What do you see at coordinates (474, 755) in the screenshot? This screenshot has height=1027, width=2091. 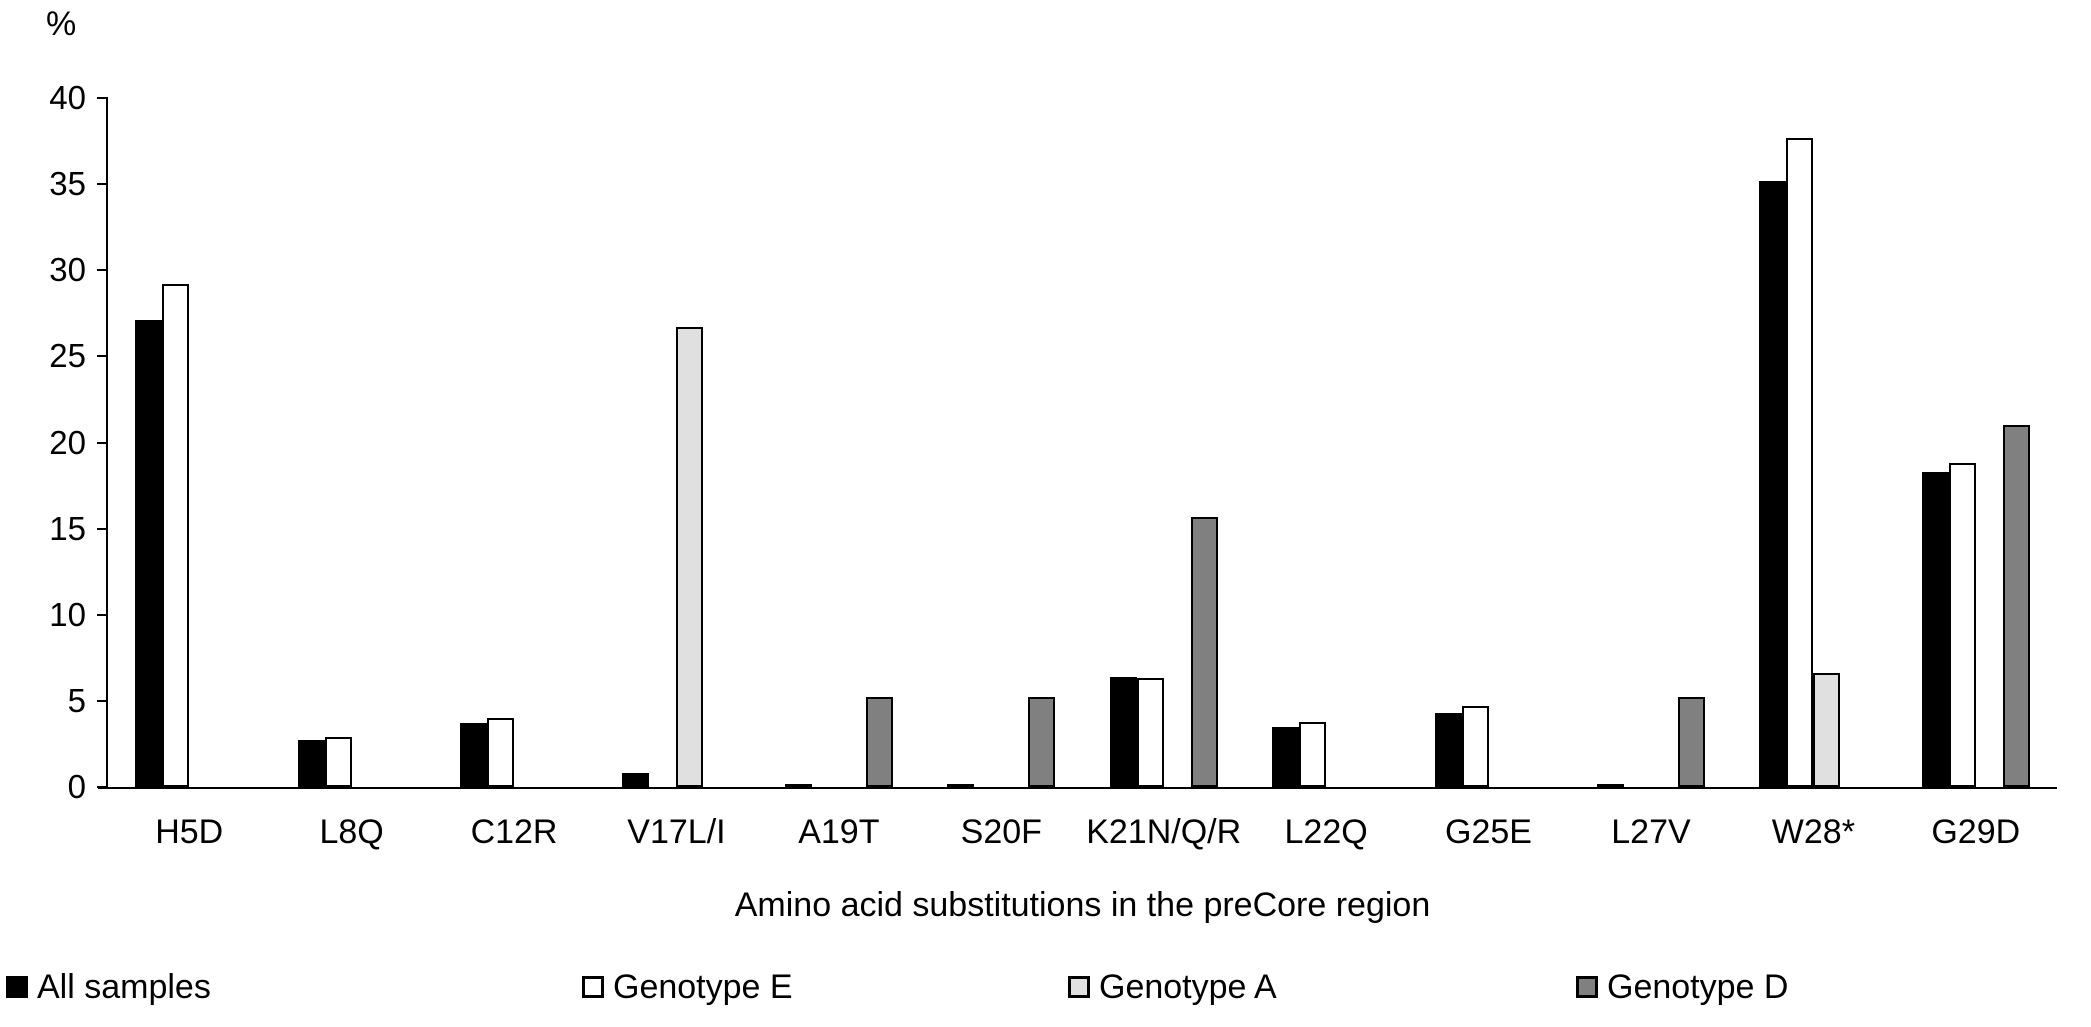 I see `bar-all-samples-c12r` at bounding box center [474, 755].